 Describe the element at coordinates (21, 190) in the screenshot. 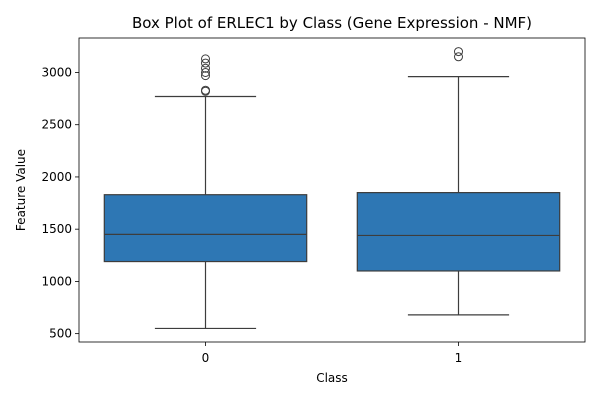

I see `y-axis-label: Feature Value` at that location.